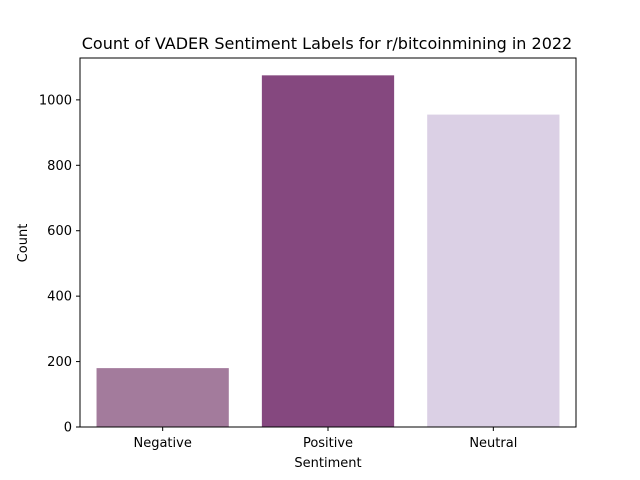 The image size is (640, 480). What do you see at coordinates (493, 443) in the screenshot?
I see `x-tick-label-neutral: Neutral` at bounding box center [493, 443].